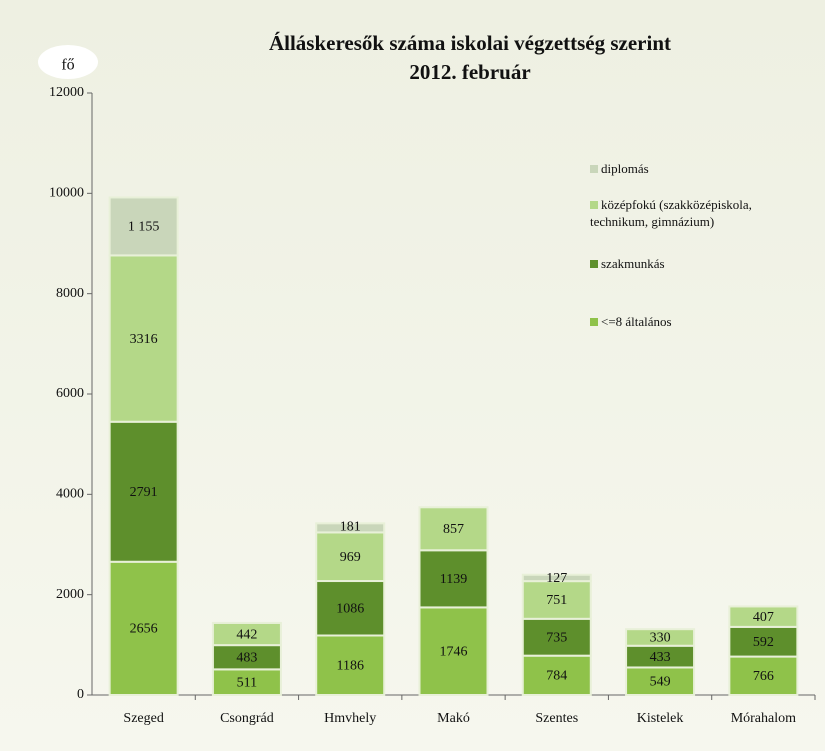 The height and width of the screenshot is (751, 825). Describe the element at coordinates (453, 718) in the screenshot. I see `x-tick-label: Makó` at that location.